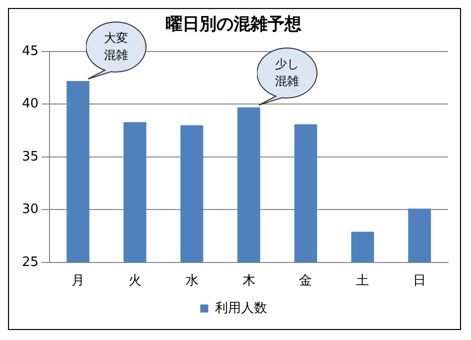 Image resolution: width=471 pixels, height=340 pixels. I want to click on y-tick-label: 40, so click(30, 104).